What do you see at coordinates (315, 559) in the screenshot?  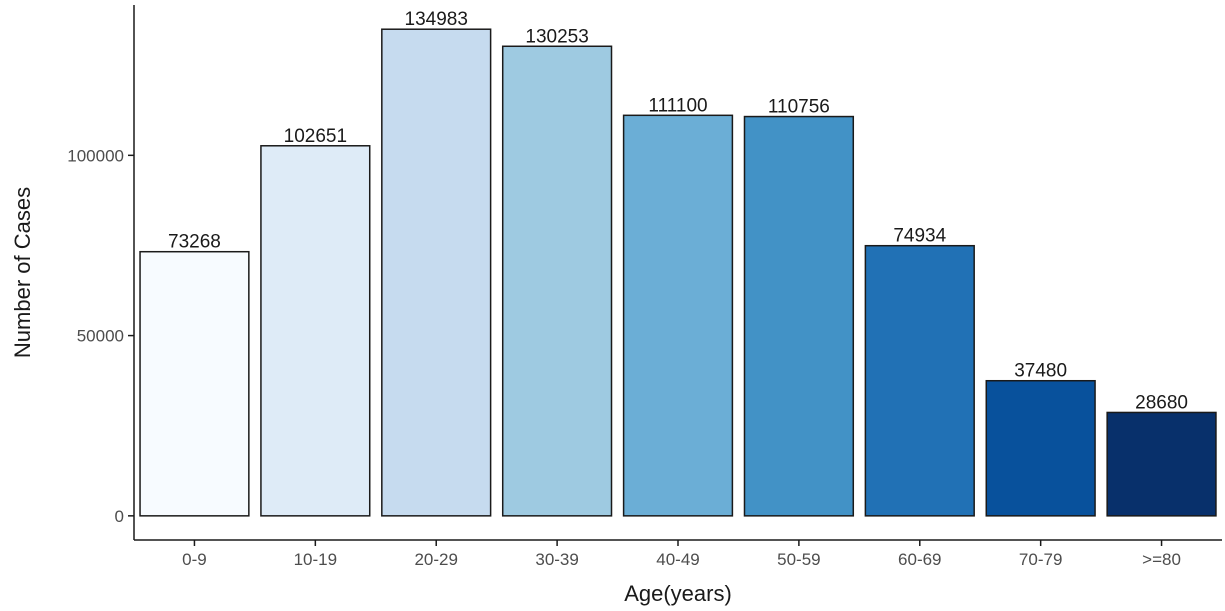 I see `x-tick-label: 10-19` at bounding box center [315, 559].